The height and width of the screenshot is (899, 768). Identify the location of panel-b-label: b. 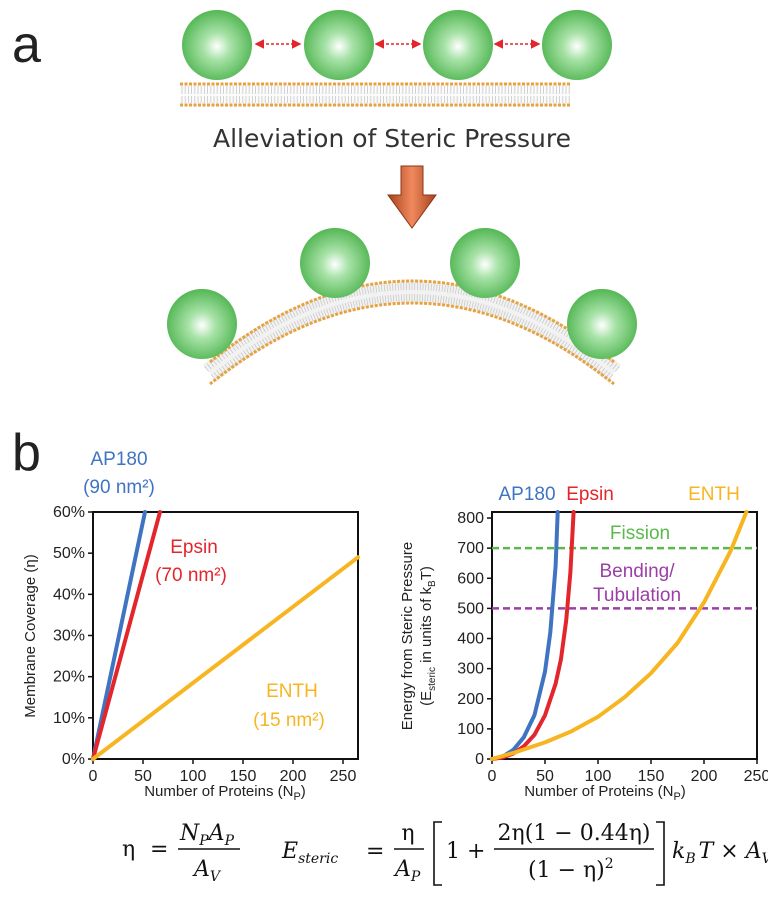
(26, 453).